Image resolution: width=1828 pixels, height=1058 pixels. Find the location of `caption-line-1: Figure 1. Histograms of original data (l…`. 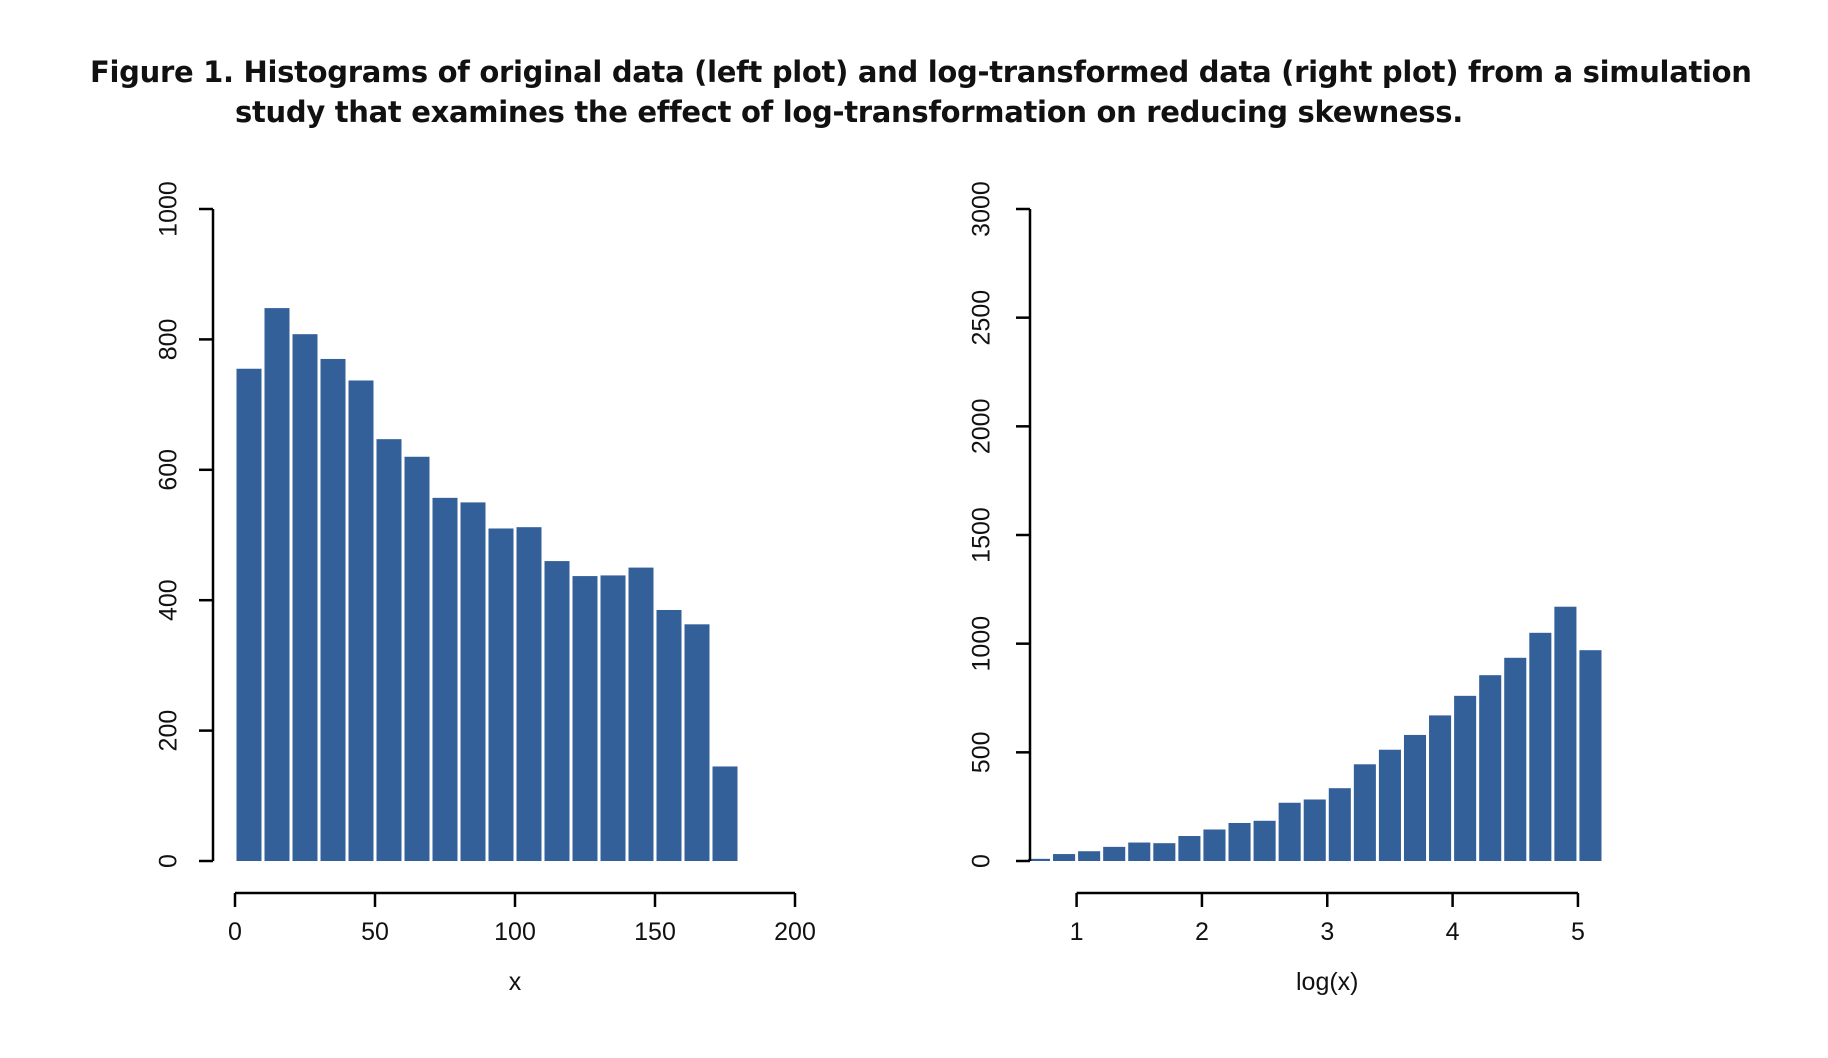

caption-line-1: Figure 1. Histograms of original data (l… is located at coordinates (921, 72).